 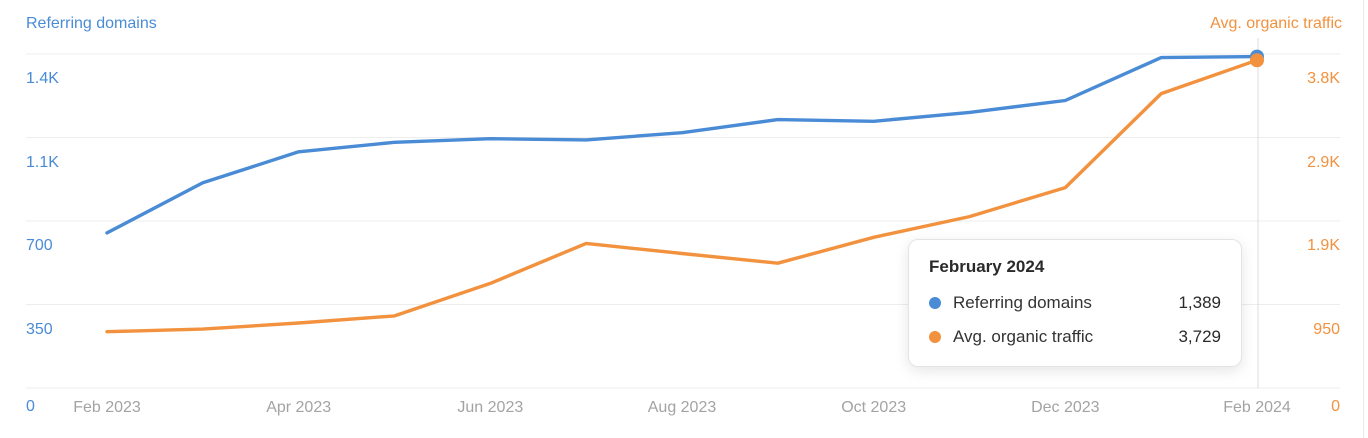 What do you see at coordinates (1257, 60) in the screenshot?
I see `orange-series-endpoint-dot` at bounding box center [1257, 60].